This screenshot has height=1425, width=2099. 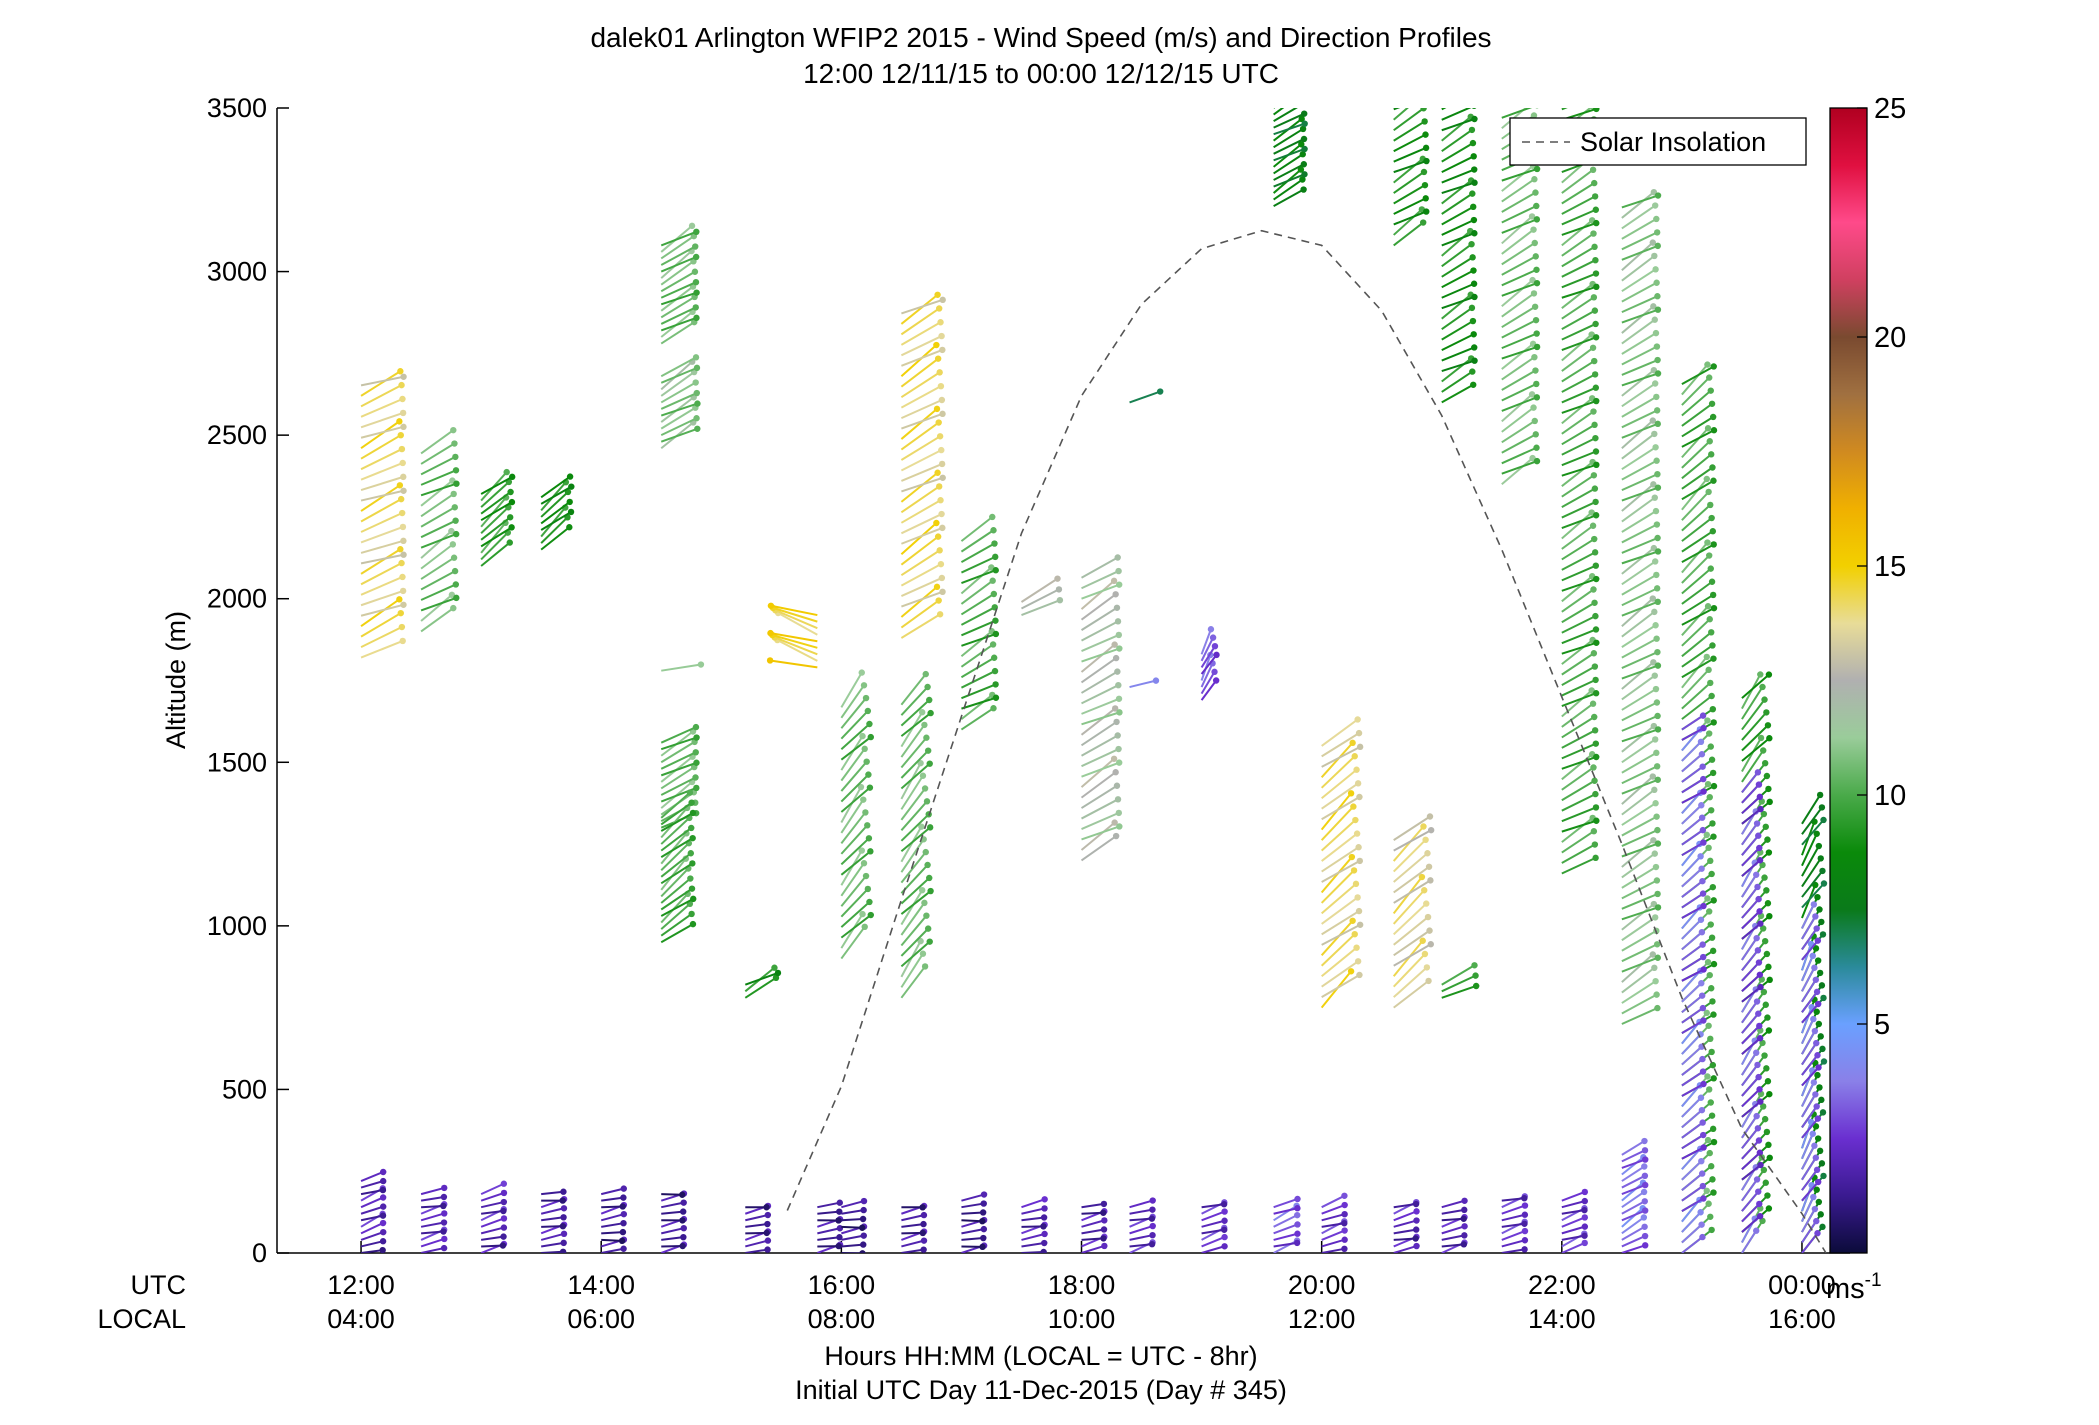 I want to click on x-tick-label-local: 16:00, so click(x=1802, y=1319).